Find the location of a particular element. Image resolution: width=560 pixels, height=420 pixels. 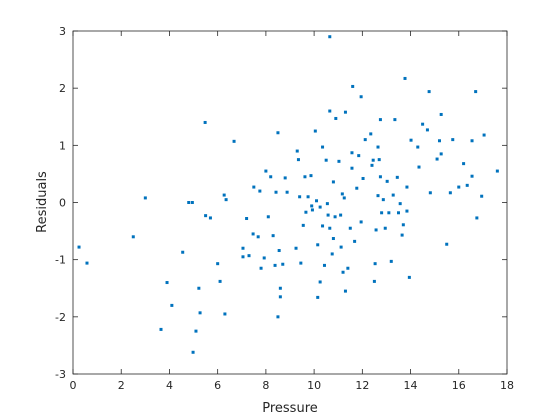

y-tick-label: 1 is located at coordinates (62, 145).